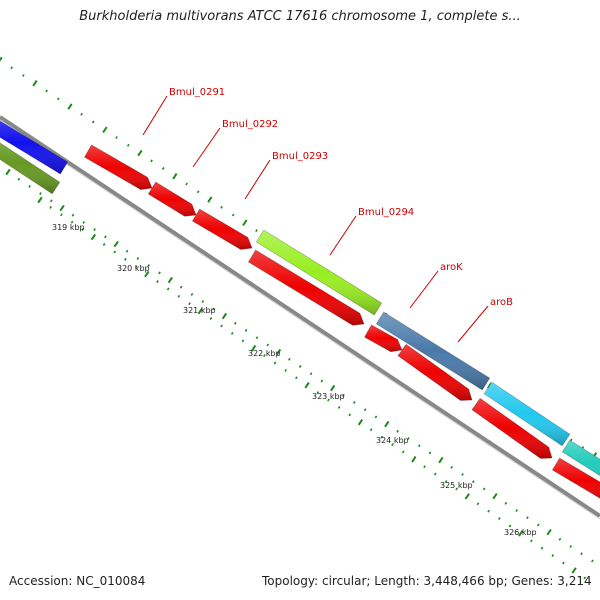 The width and height of the screenshot is (600, 600). Describe the element at coordinates (250, 124) in the screenshot. I see `gene-label-bmul-0292: Bmul_0292` at that location.